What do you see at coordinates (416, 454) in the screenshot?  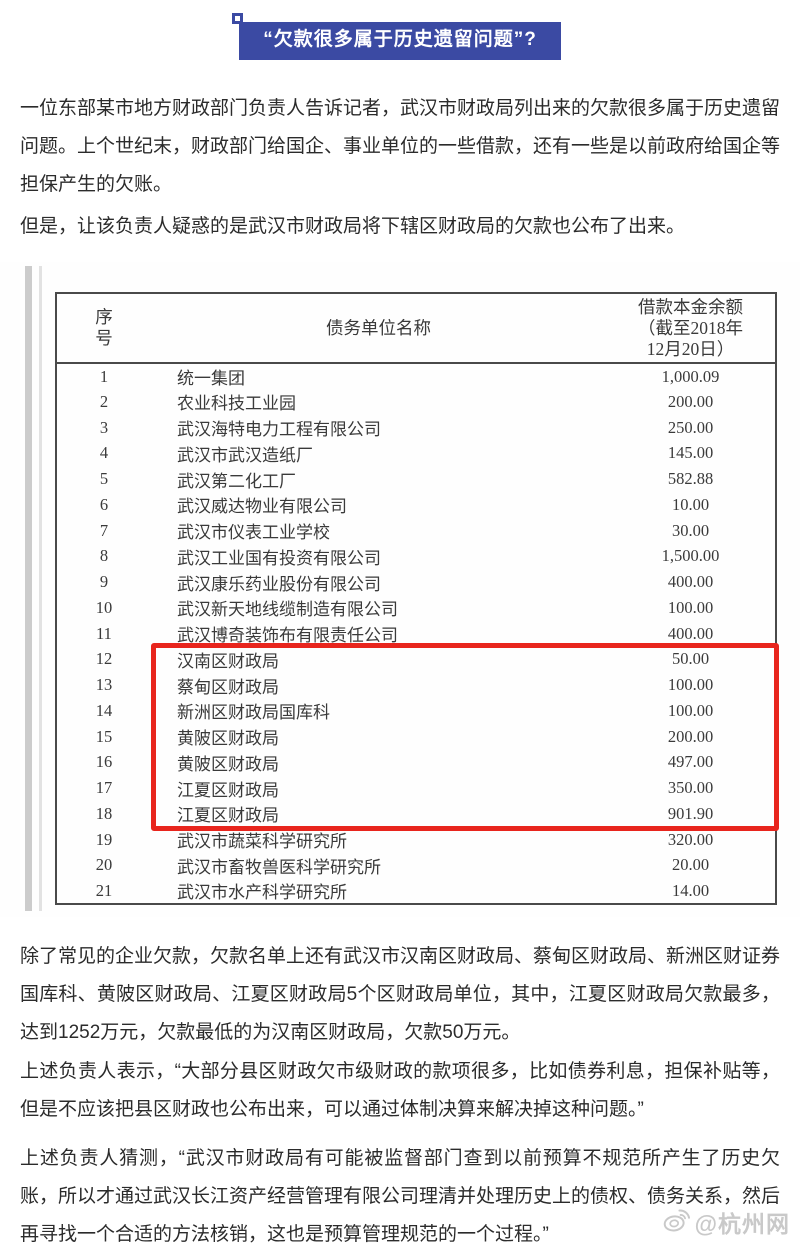 I see `table-row: 4 武汉市武汉造纸厂 145.00` at bounding box center [416, 454].